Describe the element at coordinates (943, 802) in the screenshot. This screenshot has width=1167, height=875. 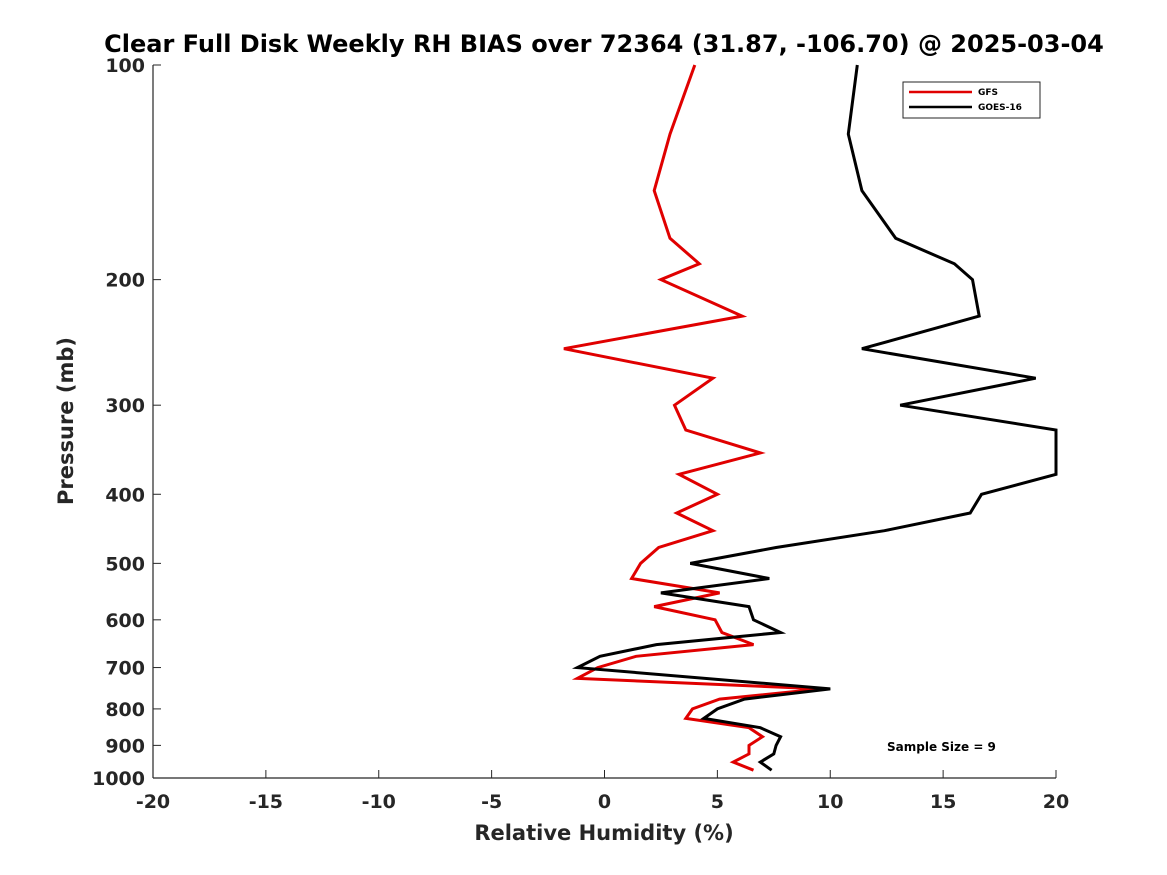
I see `x-tick-label: 15` at that location.